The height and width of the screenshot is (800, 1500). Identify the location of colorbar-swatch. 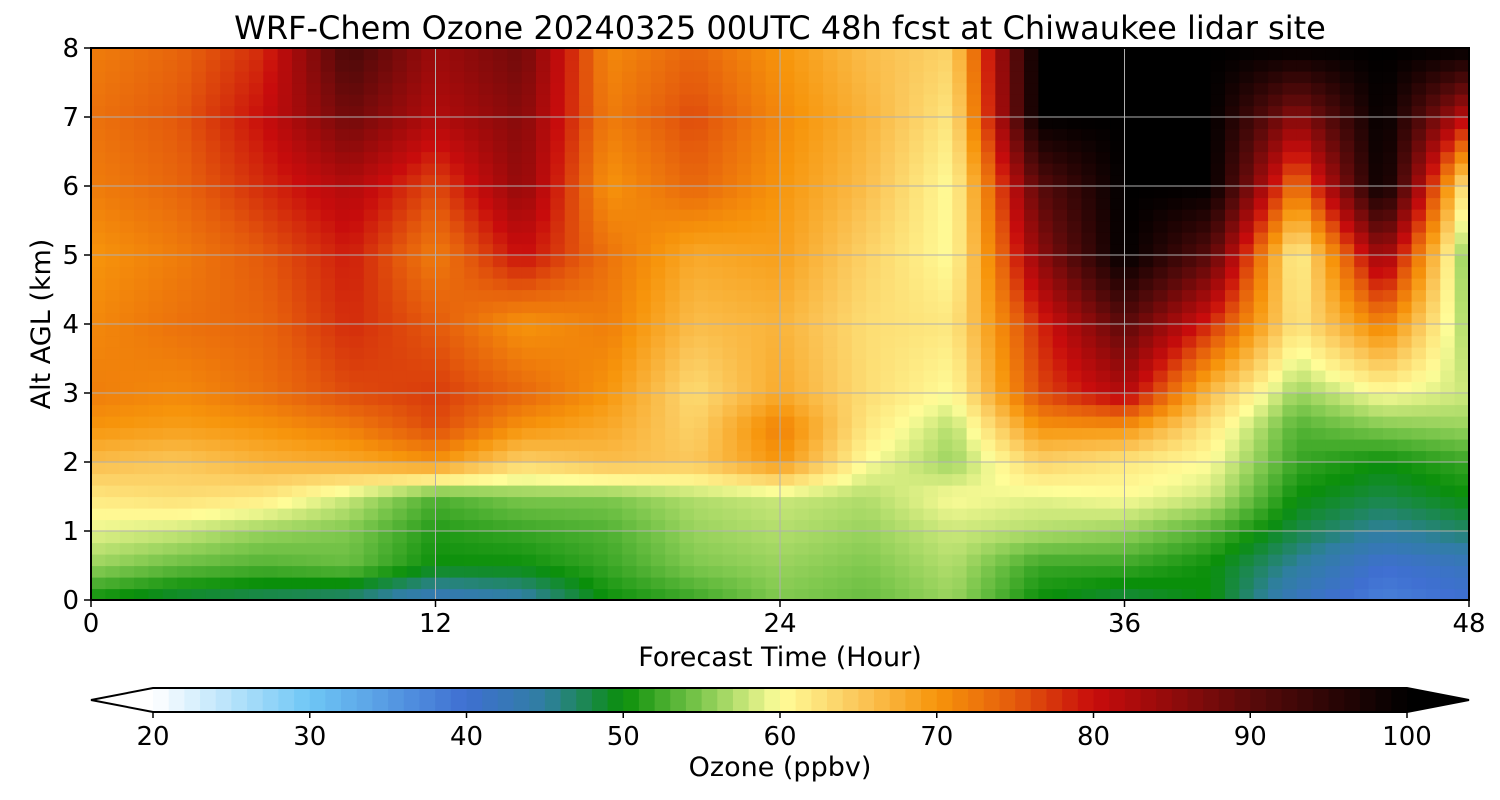
(380, 700).